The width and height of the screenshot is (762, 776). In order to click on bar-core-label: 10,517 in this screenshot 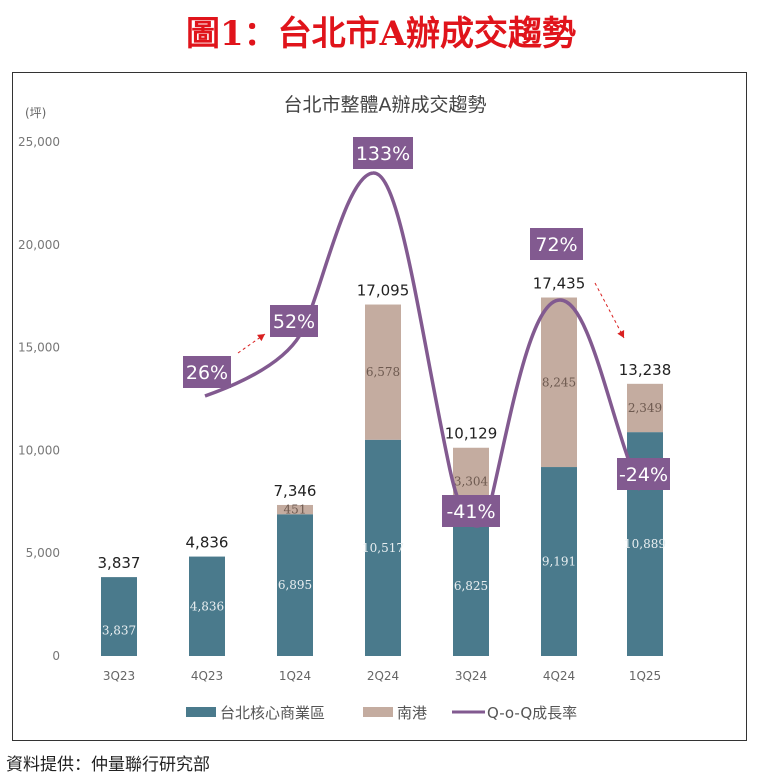, I will do `click(383, 548)`.